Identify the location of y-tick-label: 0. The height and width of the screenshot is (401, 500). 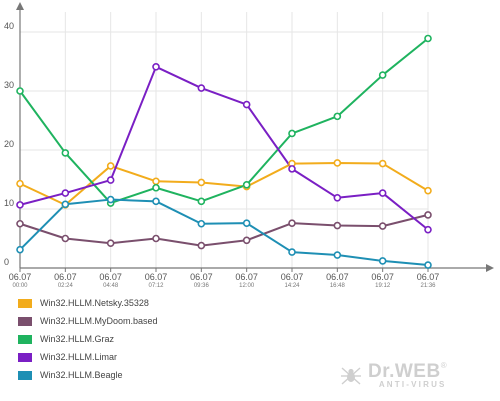
(6, 262).